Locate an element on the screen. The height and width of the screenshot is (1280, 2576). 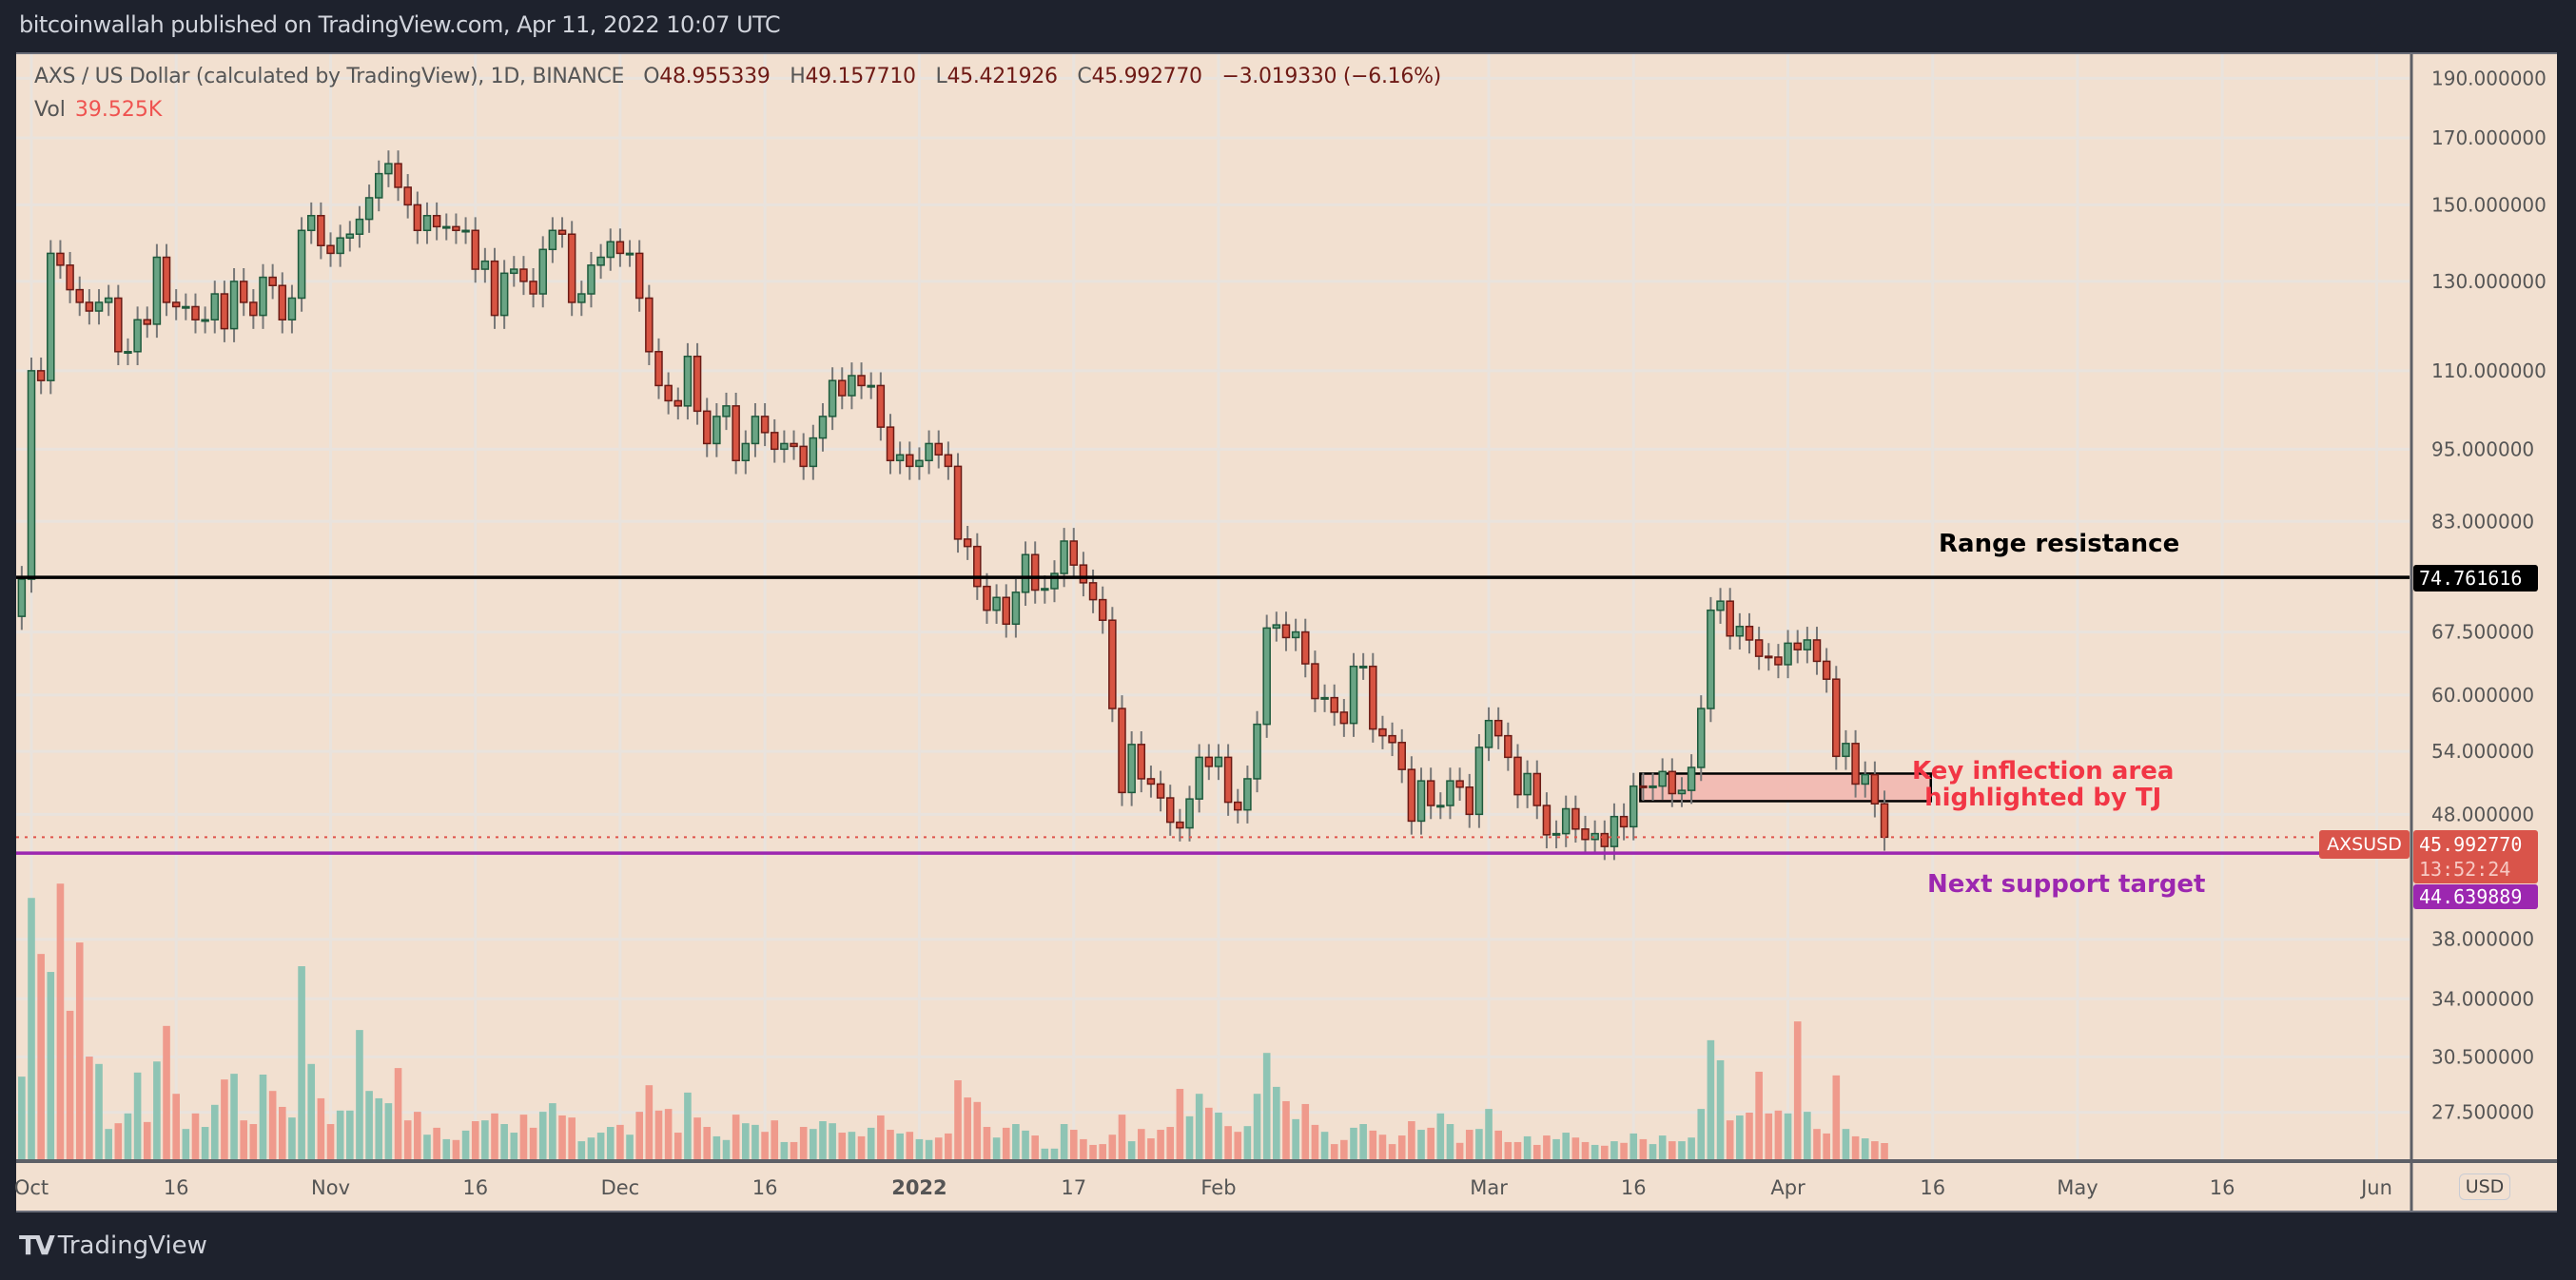
time-tick-label: 16 is located at coordinates (475, 1187).